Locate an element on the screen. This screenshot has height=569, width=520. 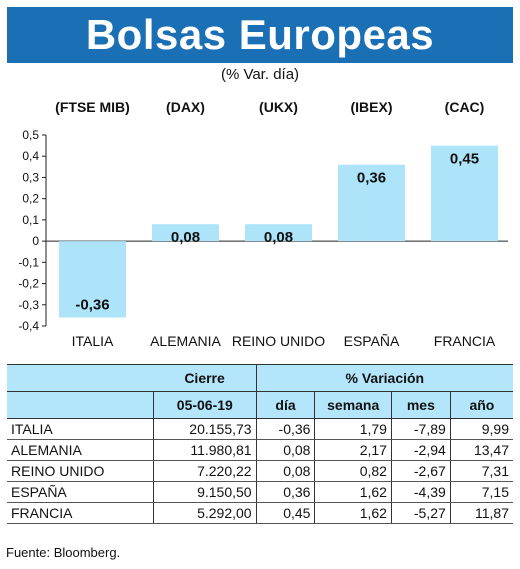
row-semana: 0,82 is located at coordinates (353, 471).